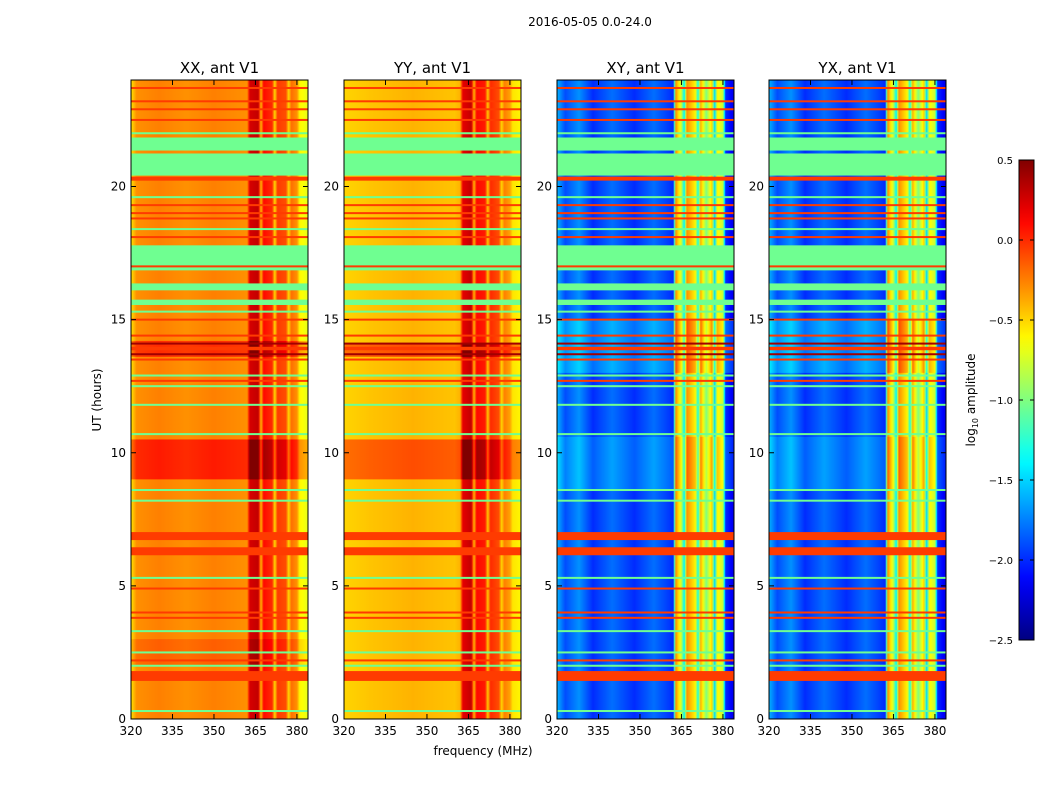 This screenshot has width=1050, height=800. What do you see at coordinates (856, 68) in the screenshot?
I see `panel-title: YX, ant V1` at bounding box center [856, 68].